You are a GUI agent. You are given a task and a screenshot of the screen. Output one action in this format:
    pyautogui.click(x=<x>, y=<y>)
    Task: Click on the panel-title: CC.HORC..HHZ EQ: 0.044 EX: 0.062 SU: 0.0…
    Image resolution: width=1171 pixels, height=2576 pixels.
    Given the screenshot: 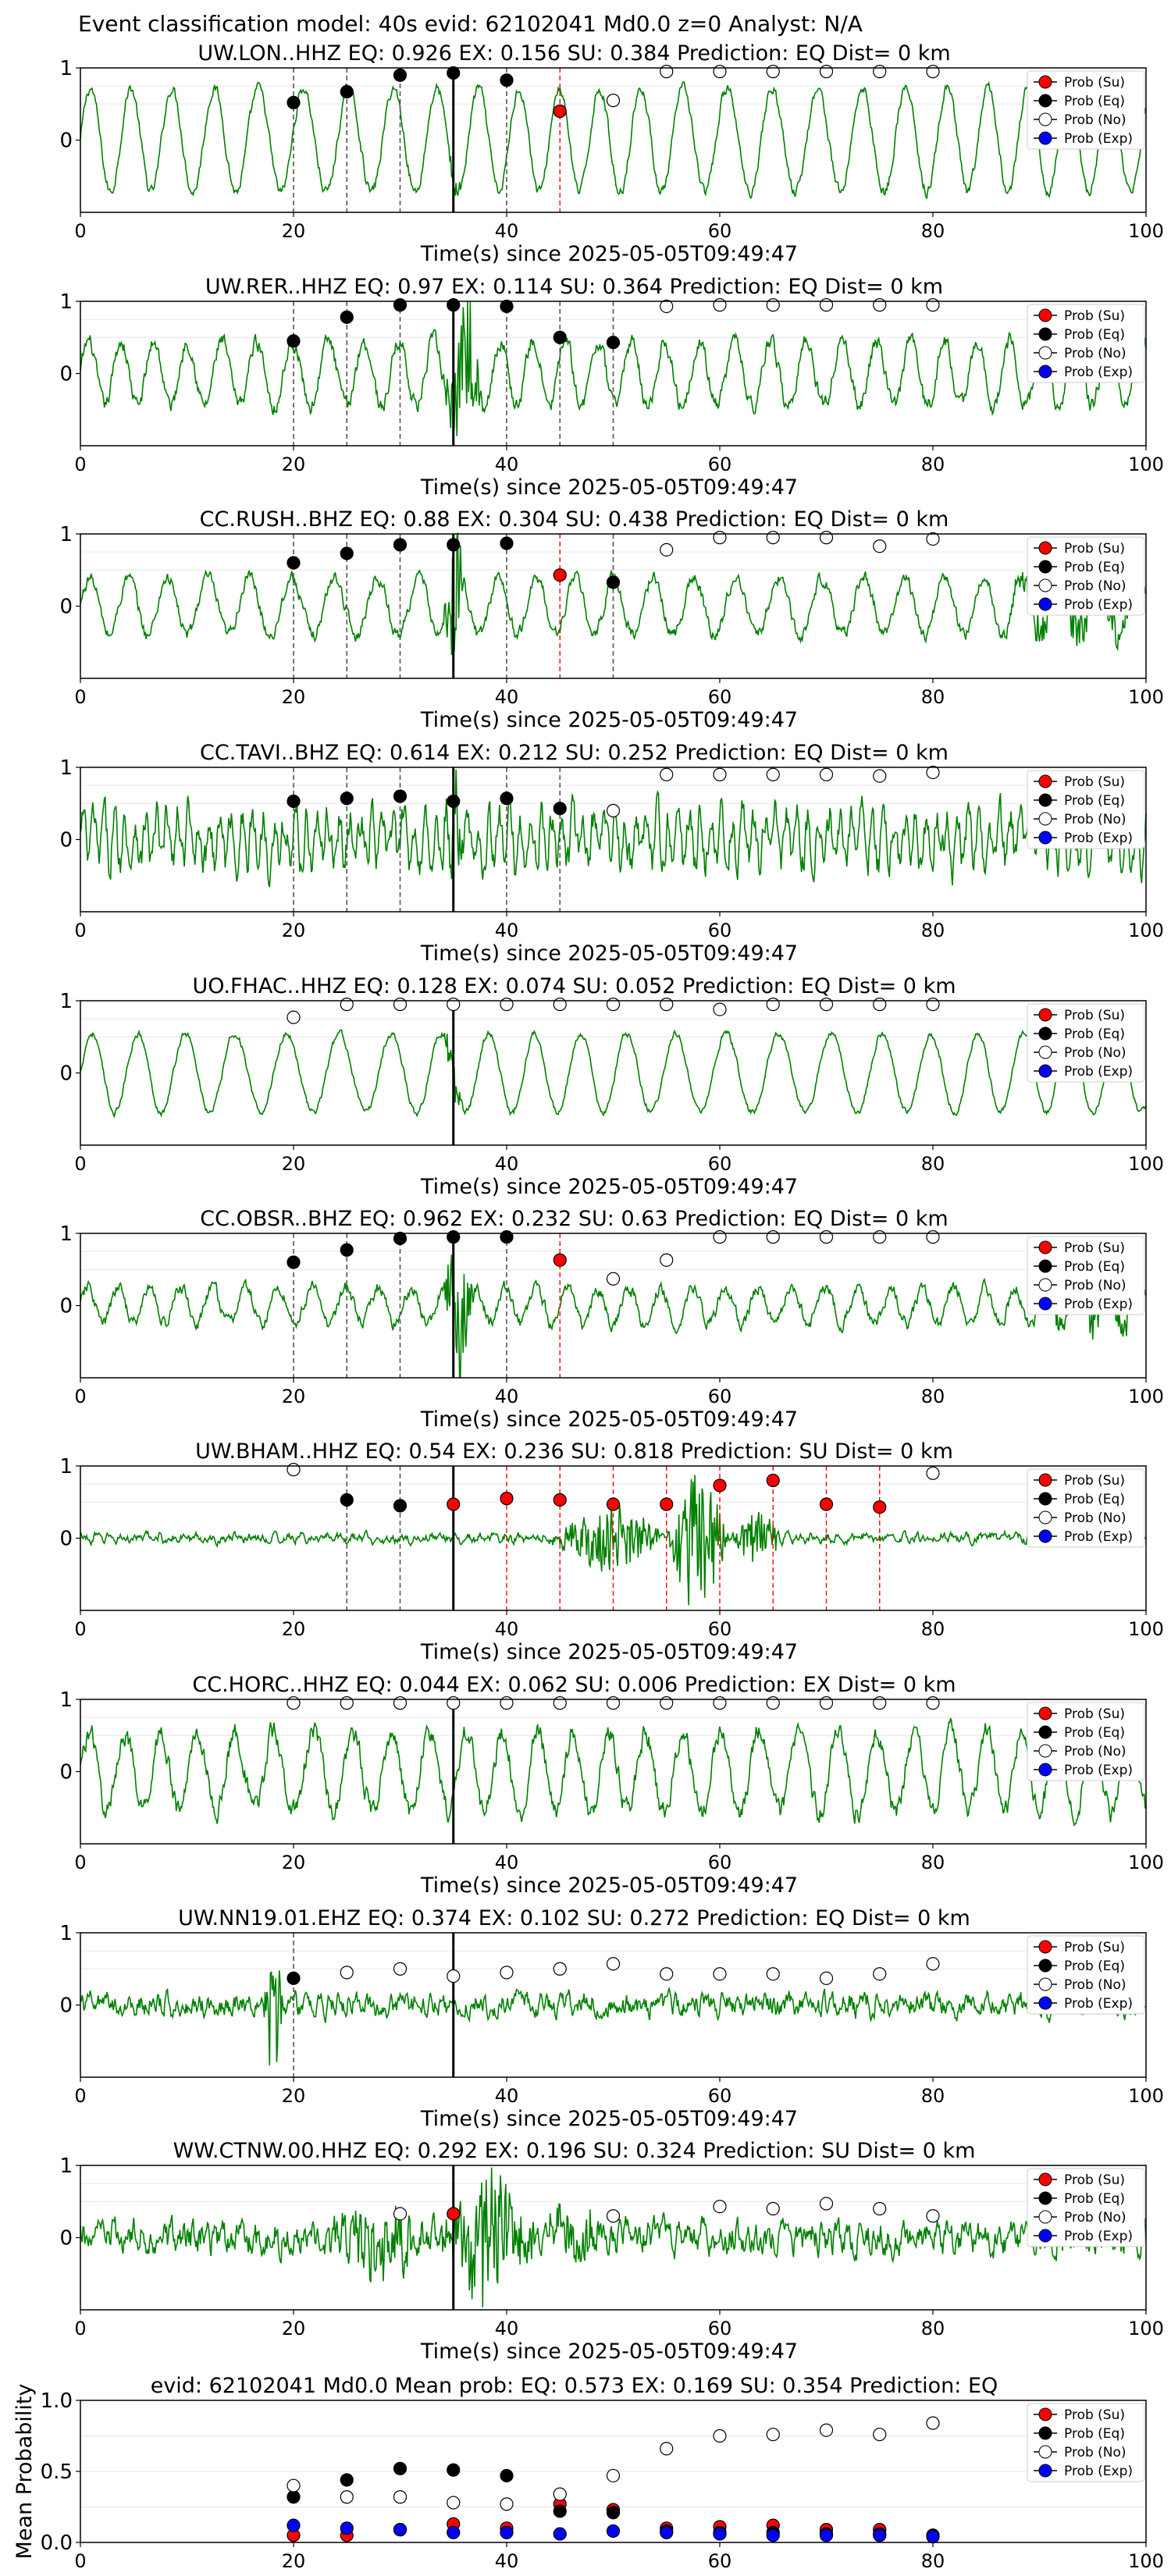 What is the action you would take?
    pyautogui.click(x=574, y=1685)
    